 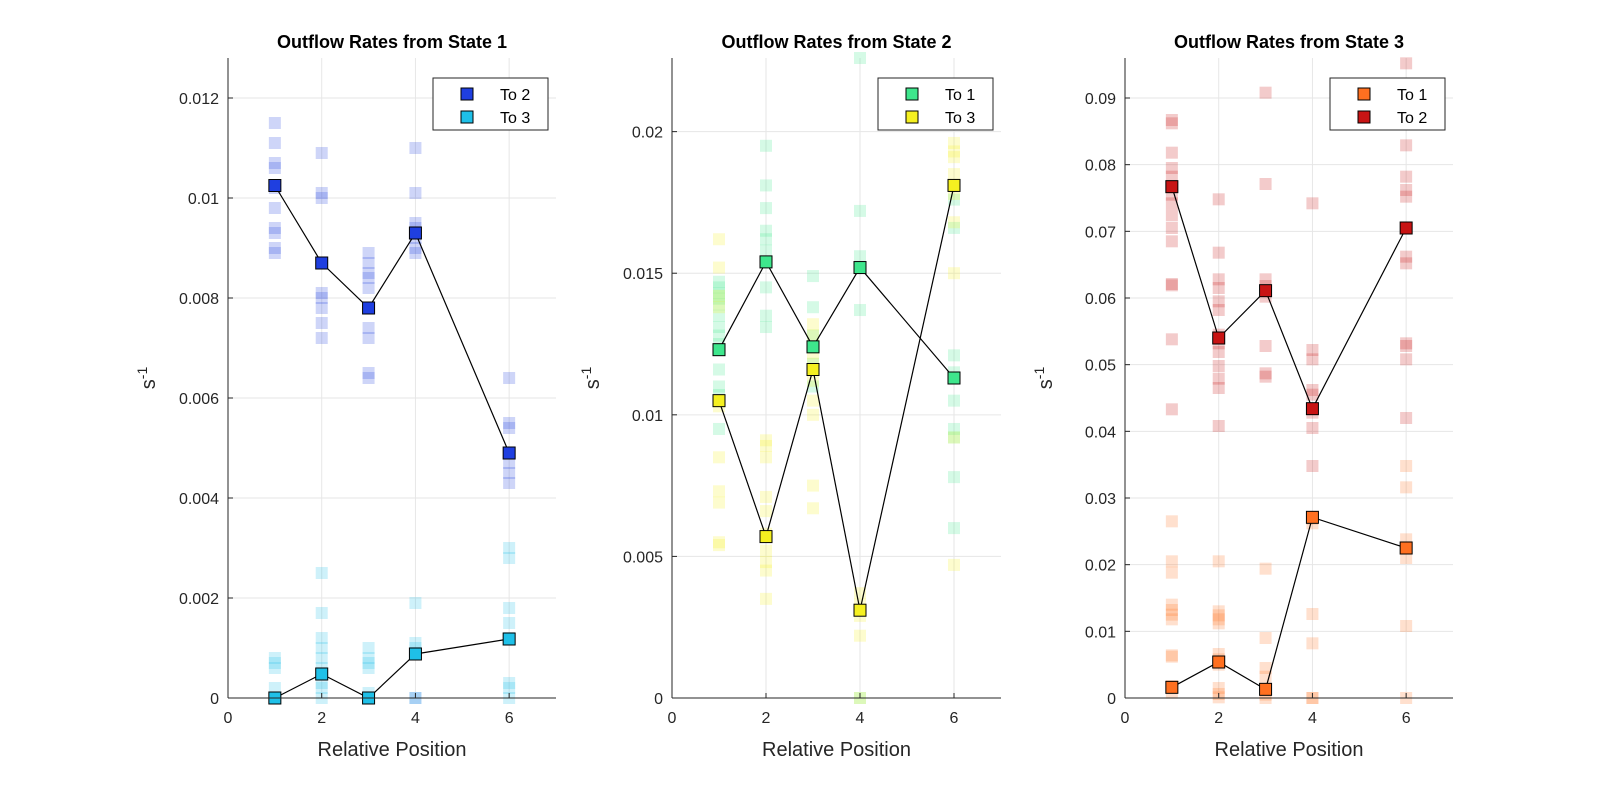 What do you see at coordinates (415, 718) in the screenshot?
I see `x-tick-label: 4` at bounding box center [415, 718].